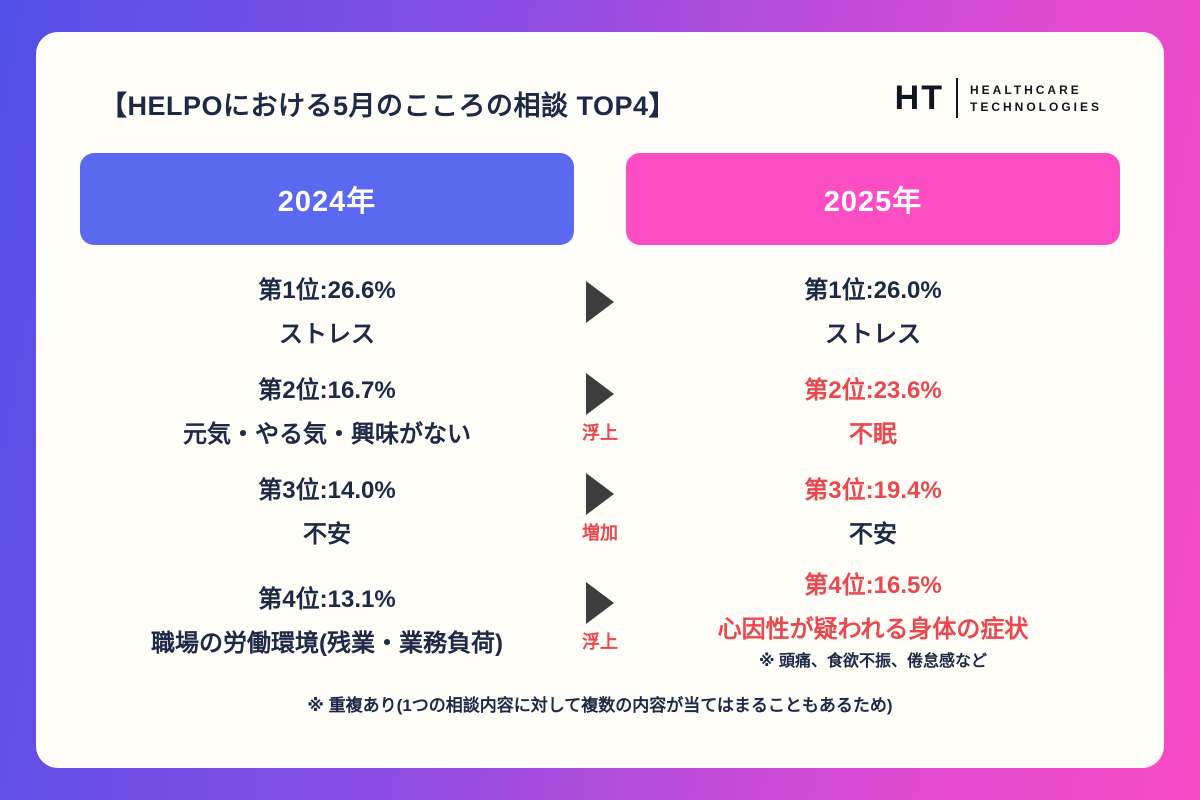 The width and height of the screenshot is (1200, 800). What do you see at coordinates (873, 585) in the screenshot?
I see `rank-text: 第4位:16.5%` at bounding box center [873, 585].